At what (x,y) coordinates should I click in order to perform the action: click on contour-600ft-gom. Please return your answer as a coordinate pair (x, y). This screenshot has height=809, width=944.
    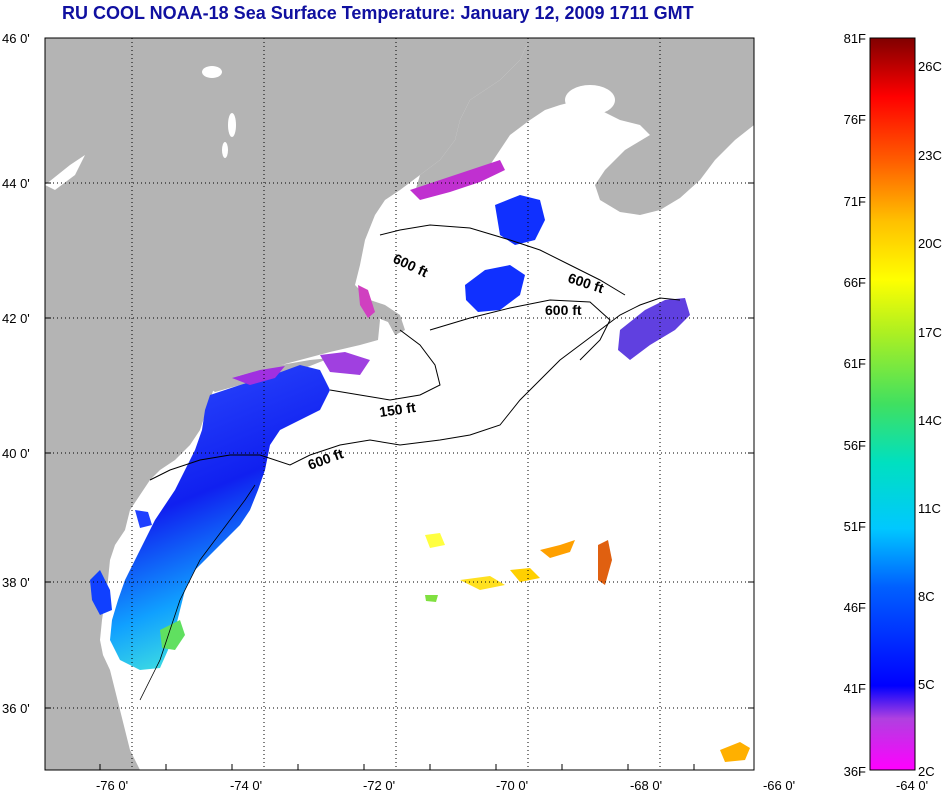
    Looking at the image, I should click on (502, 260).